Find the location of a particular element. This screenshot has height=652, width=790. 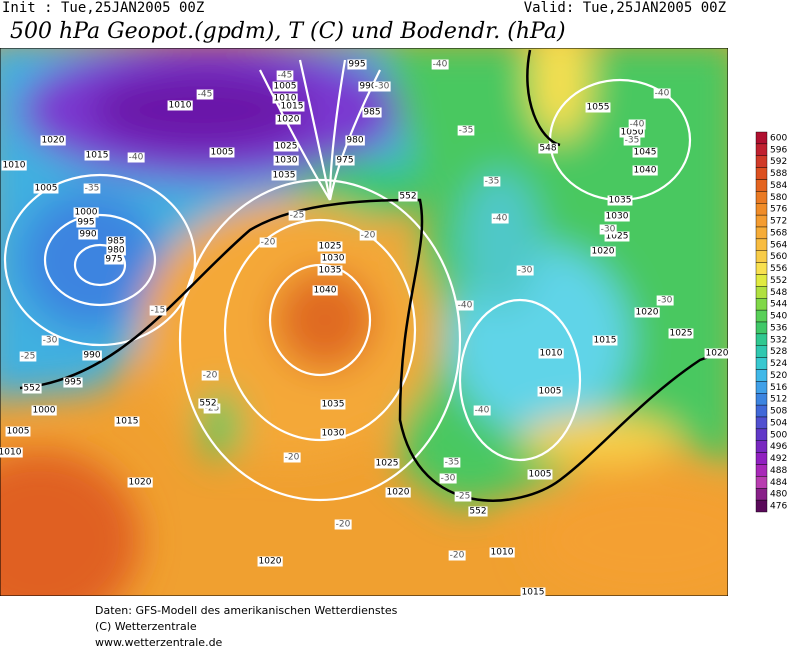

colorbar-label: 484 is located at coordinates (778, 483).